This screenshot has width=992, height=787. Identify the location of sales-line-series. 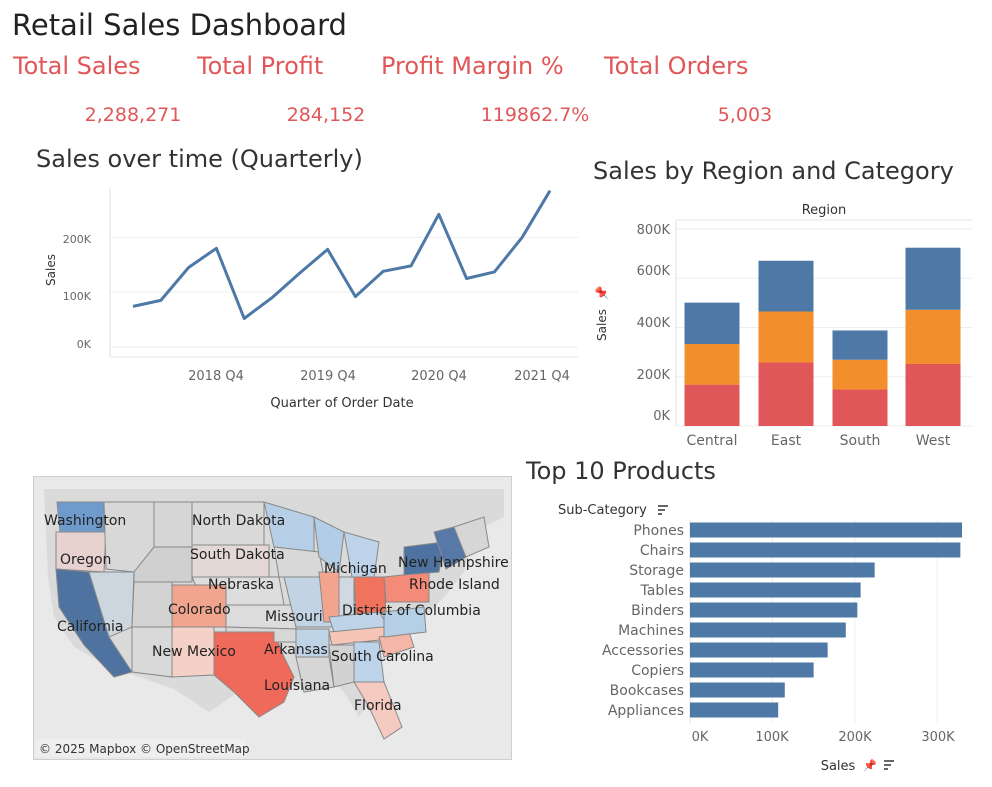
(342, 254).